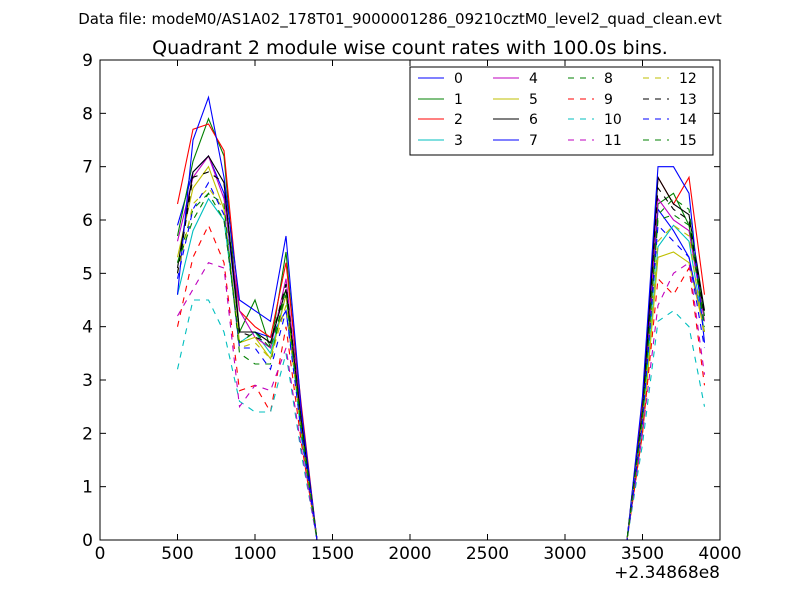 The width and height of the screenshot is (800, 600). Describe the element at coordinates (533, 141) in the screenshot. I see `legend-label-7: 7` at that location.